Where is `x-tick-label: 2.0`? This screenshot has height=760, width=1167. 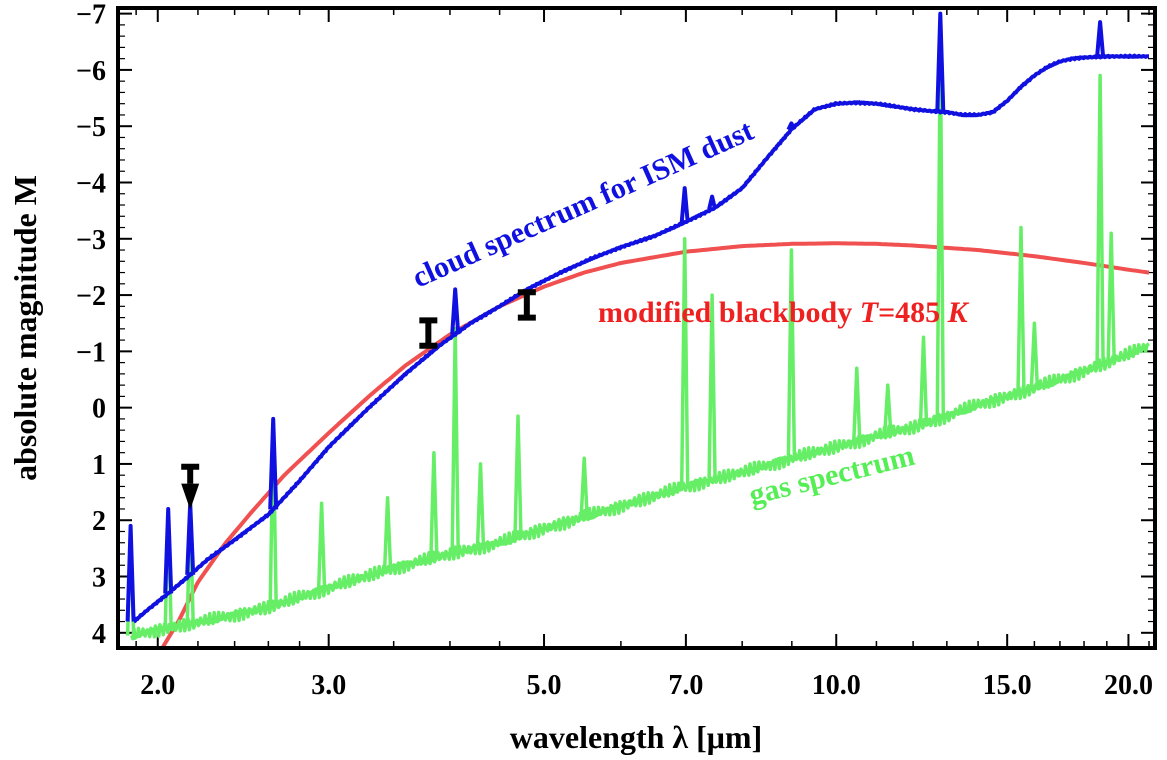 x-tick-label: 2.0 is located at coordinates (157, 685).